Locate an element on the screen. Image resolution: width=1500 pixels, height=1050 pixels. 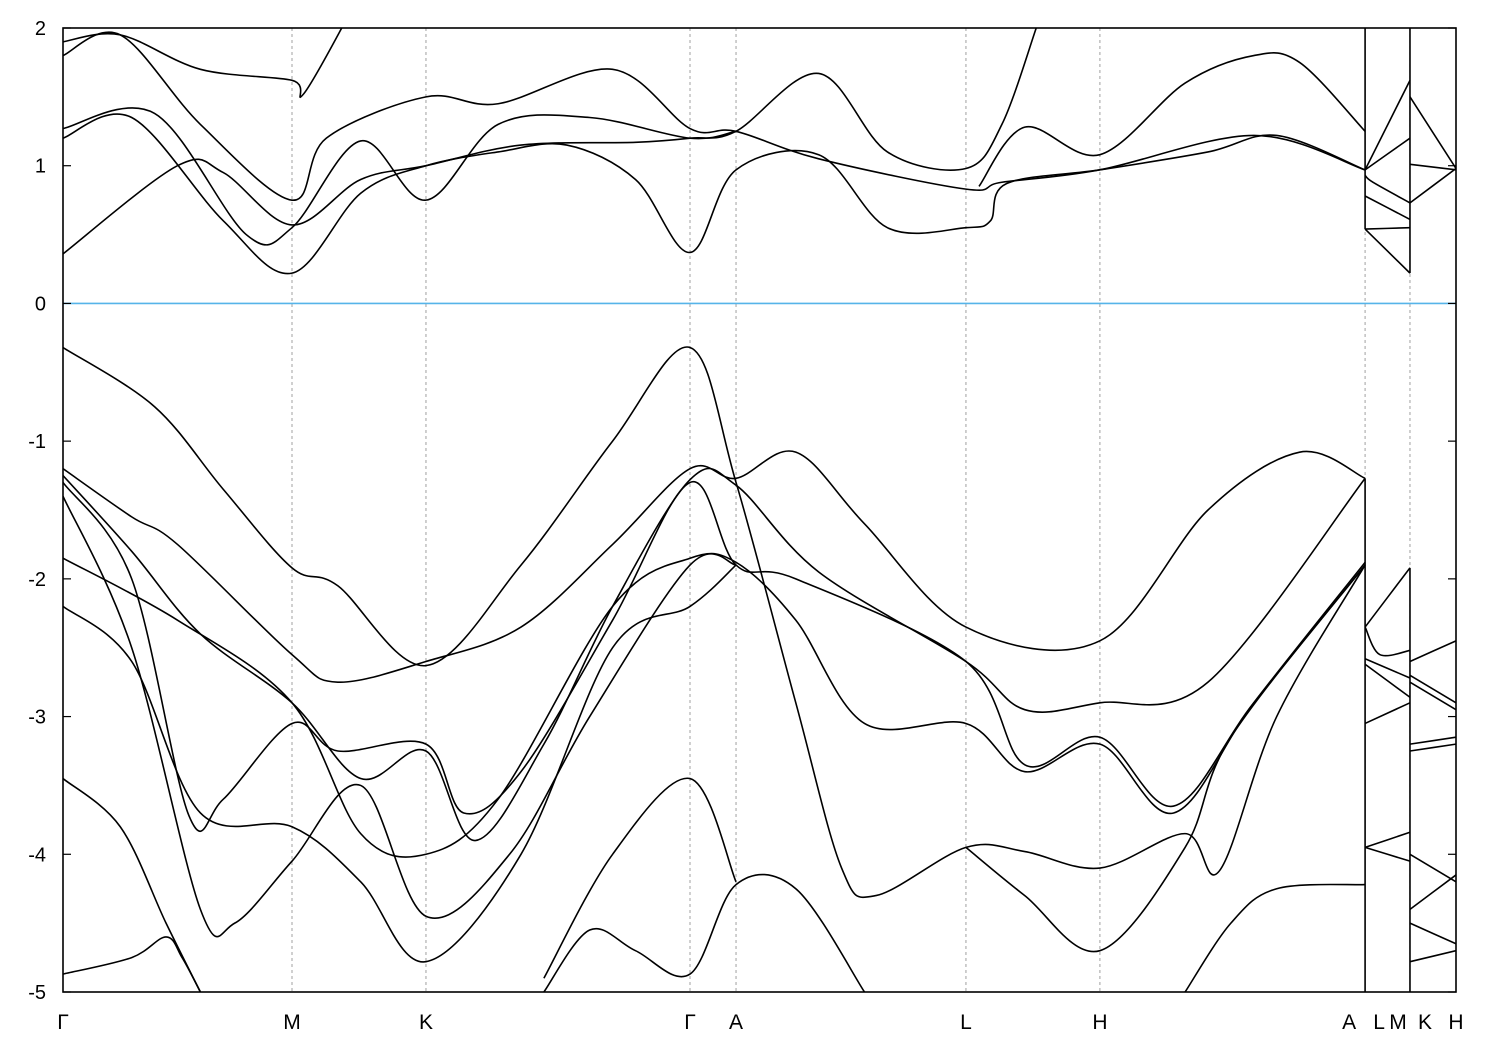
band-cb1 is located at coordinates (550, 141).